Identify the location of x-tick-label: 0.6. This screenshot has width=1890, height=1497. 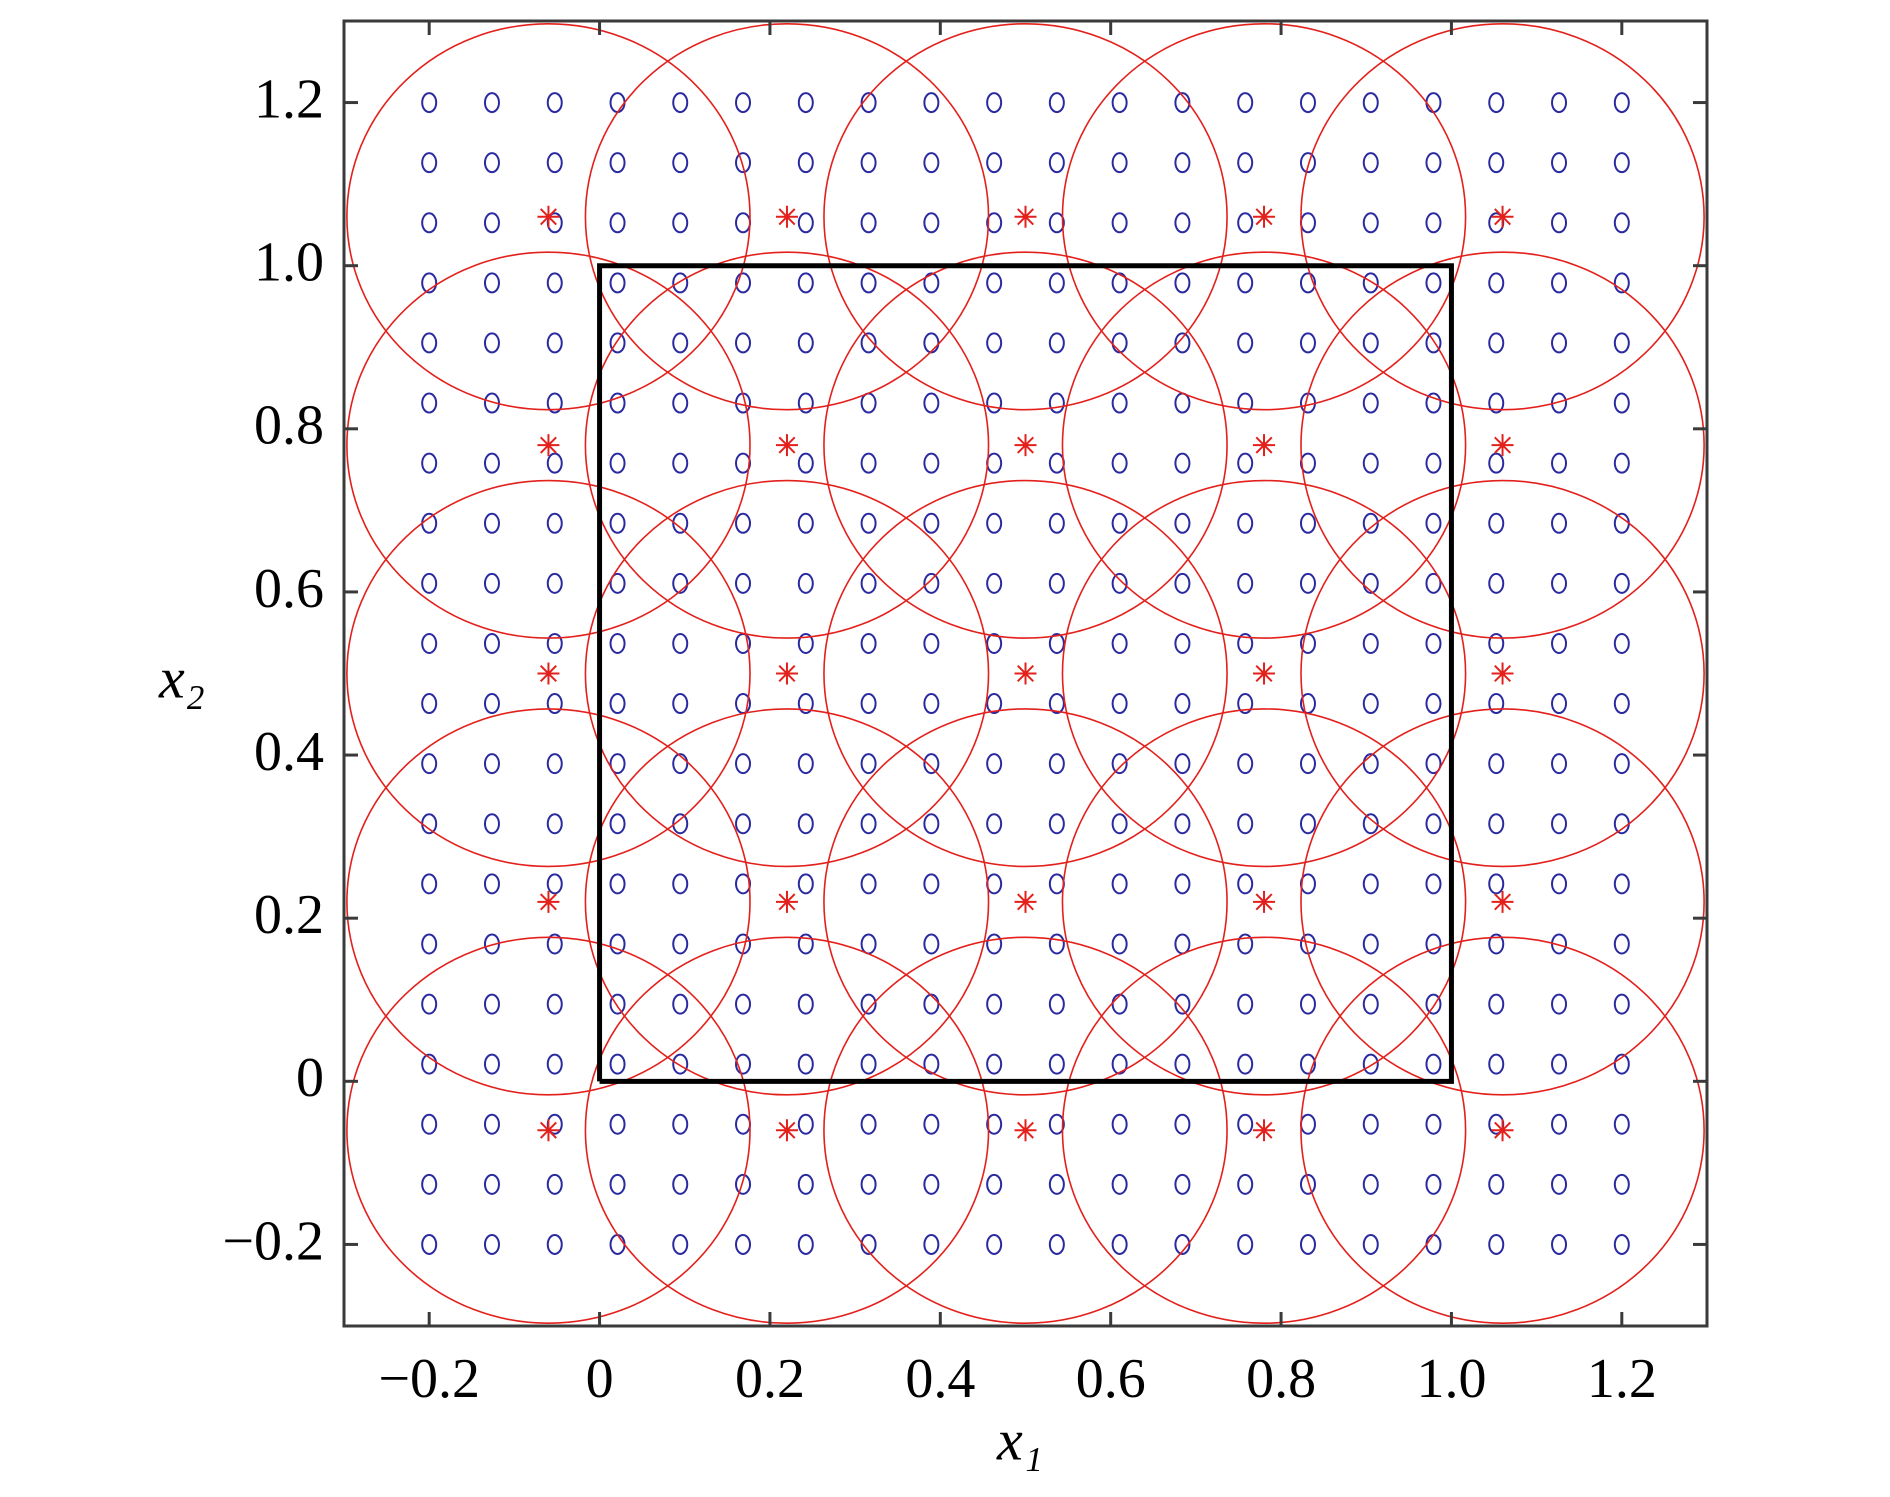
(1111, 1379).